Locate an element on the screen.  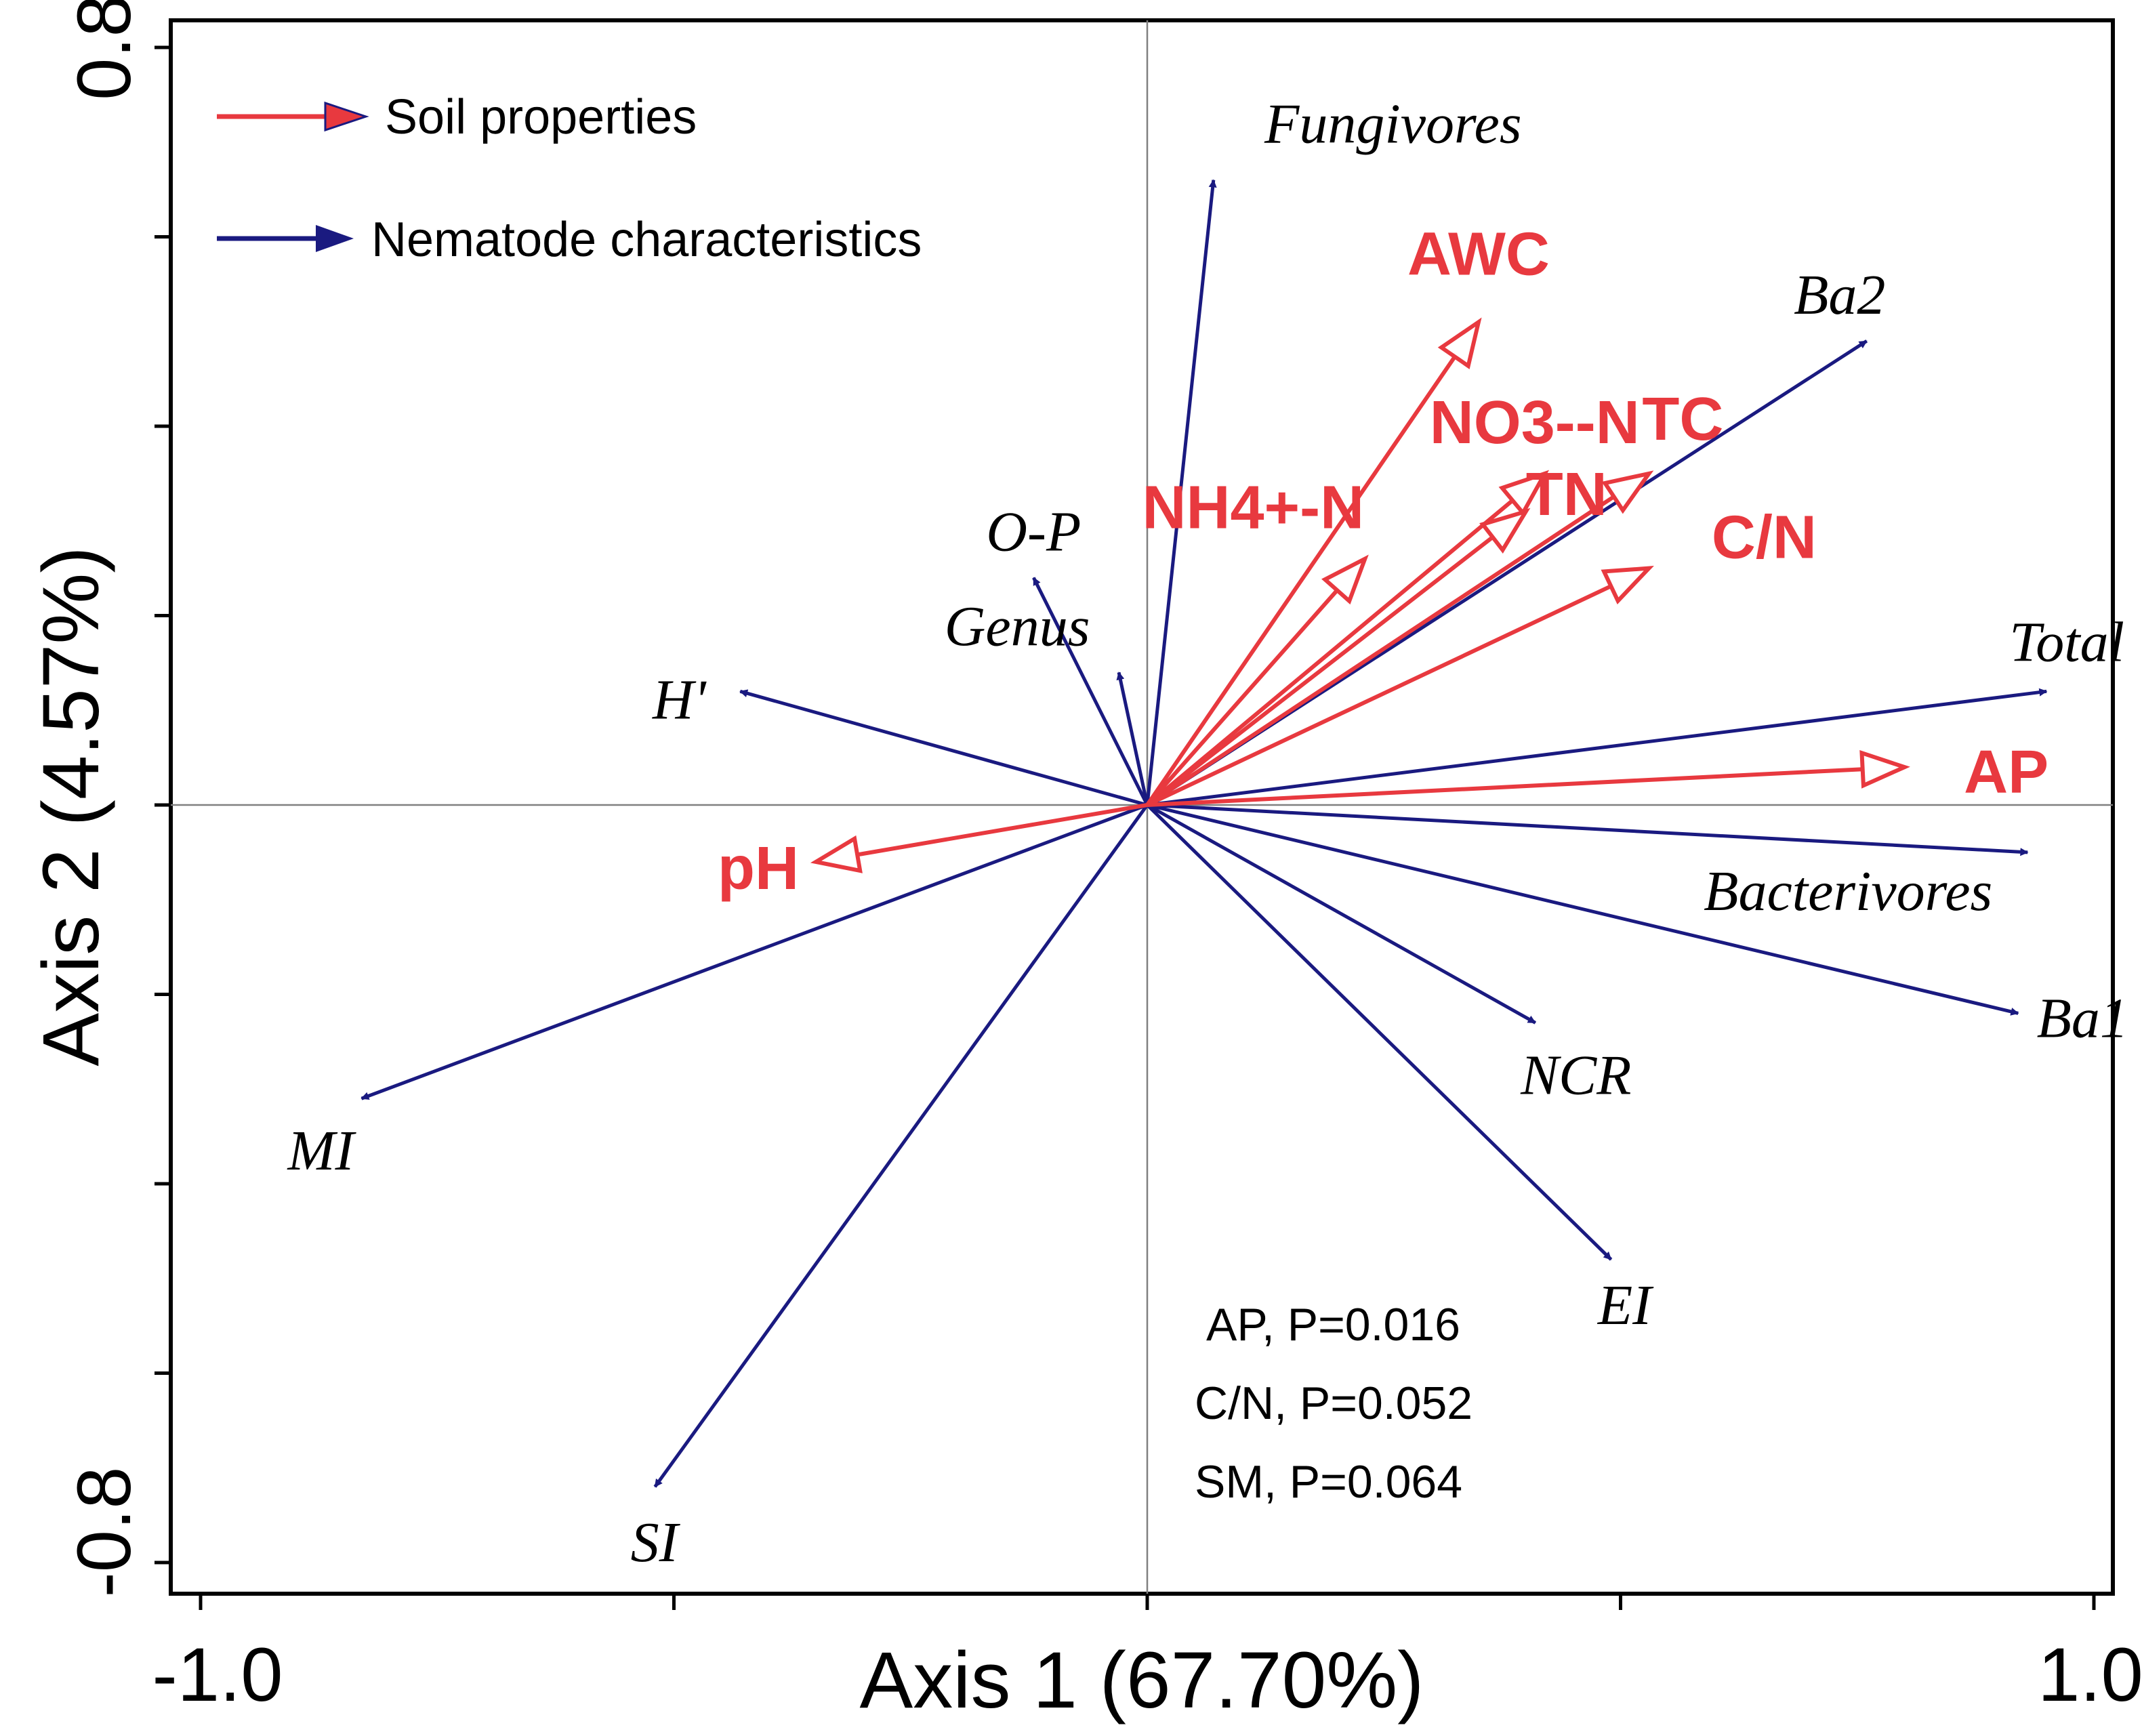
label-fungivores: Fungivores is located at coordinates (1392, 124).